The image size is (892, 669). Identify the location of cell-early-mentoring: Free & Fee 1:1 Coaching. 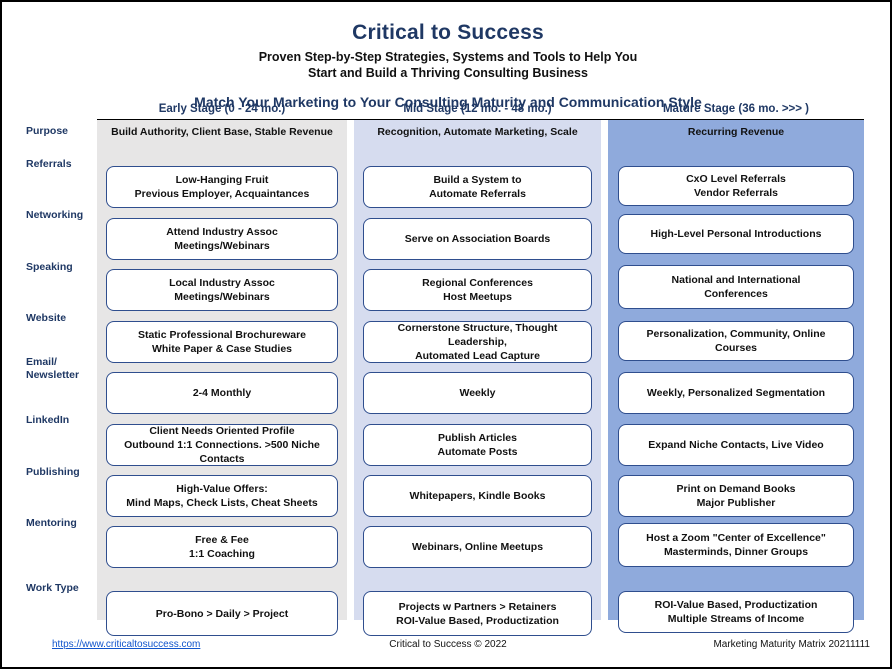
(222, 547).